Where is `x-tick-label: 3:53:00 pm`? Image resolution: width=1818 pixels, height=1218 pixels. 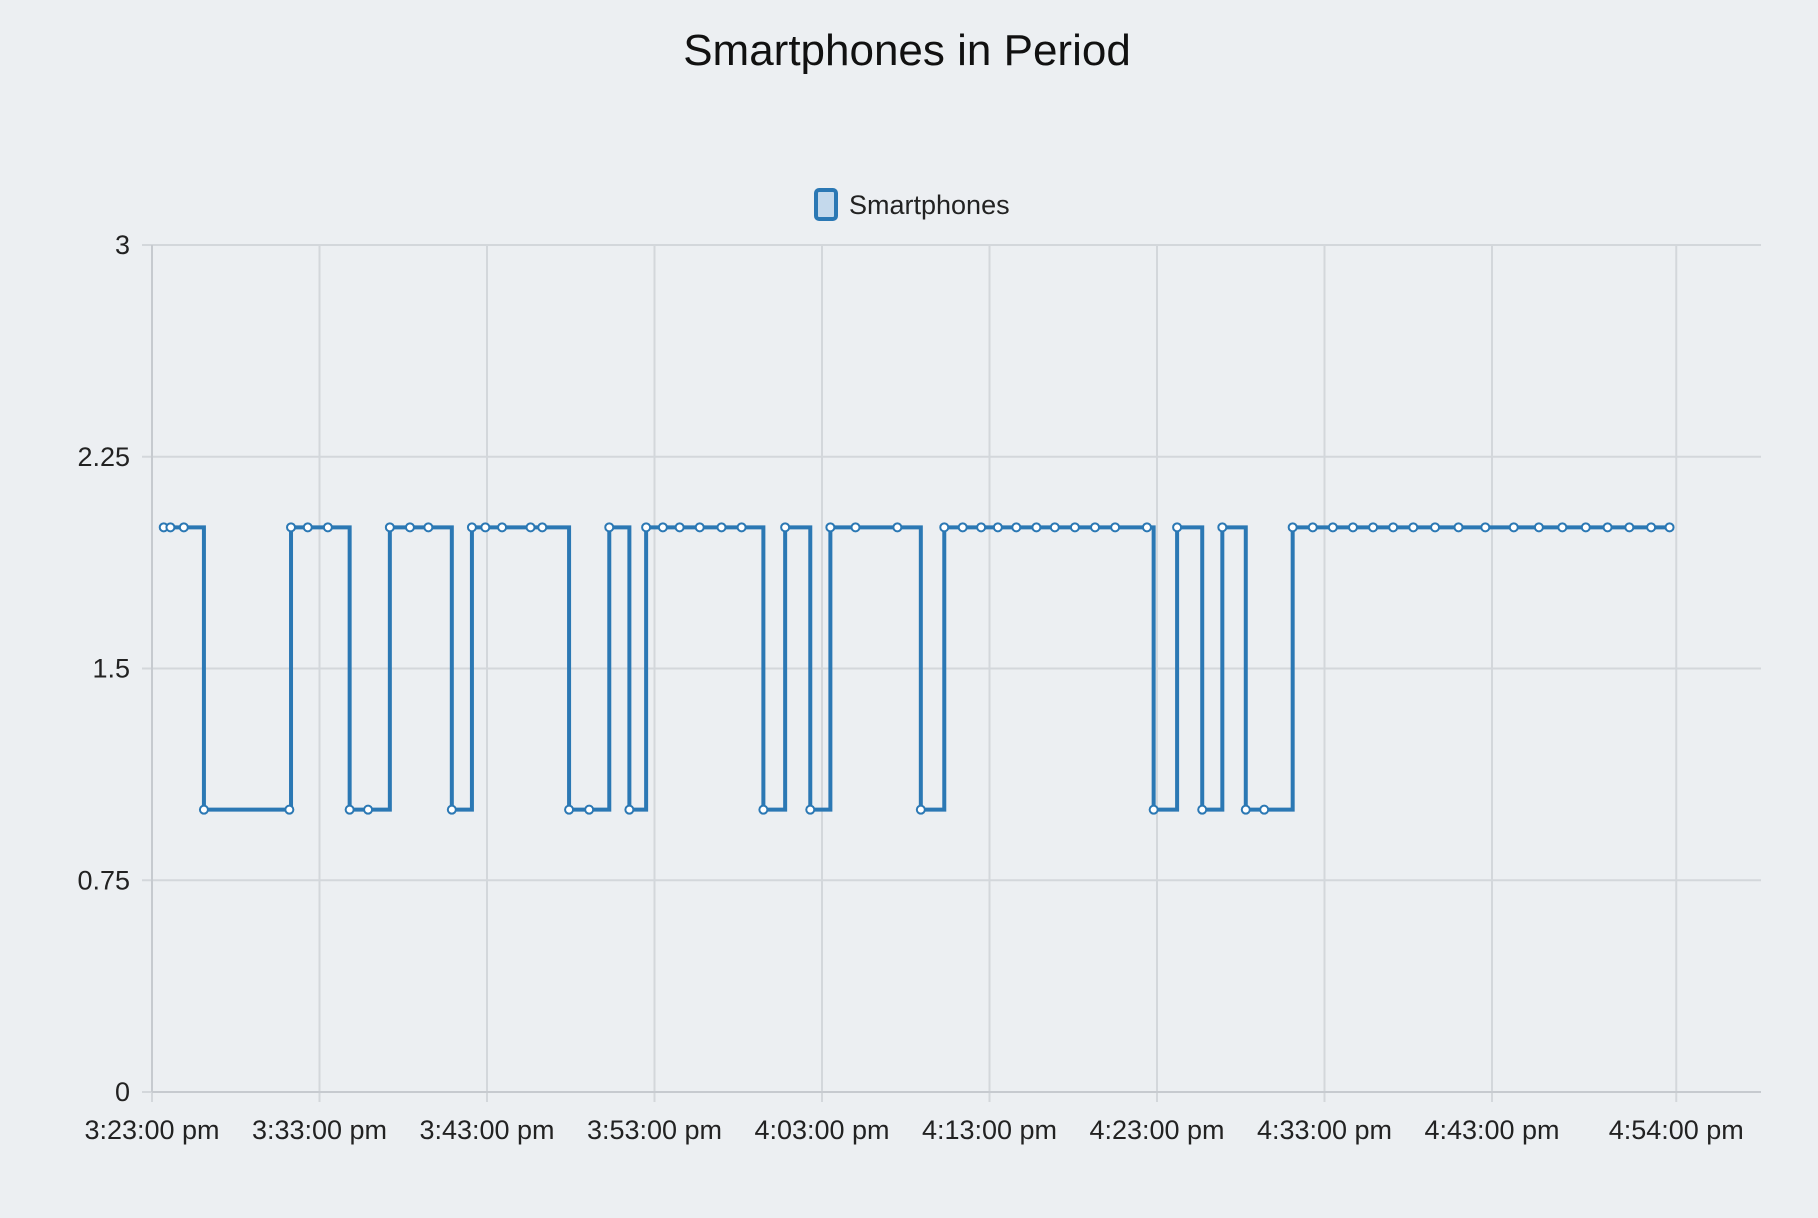
x-tick-label: 3:53:00 pm is located at coordinates (654, 1130).